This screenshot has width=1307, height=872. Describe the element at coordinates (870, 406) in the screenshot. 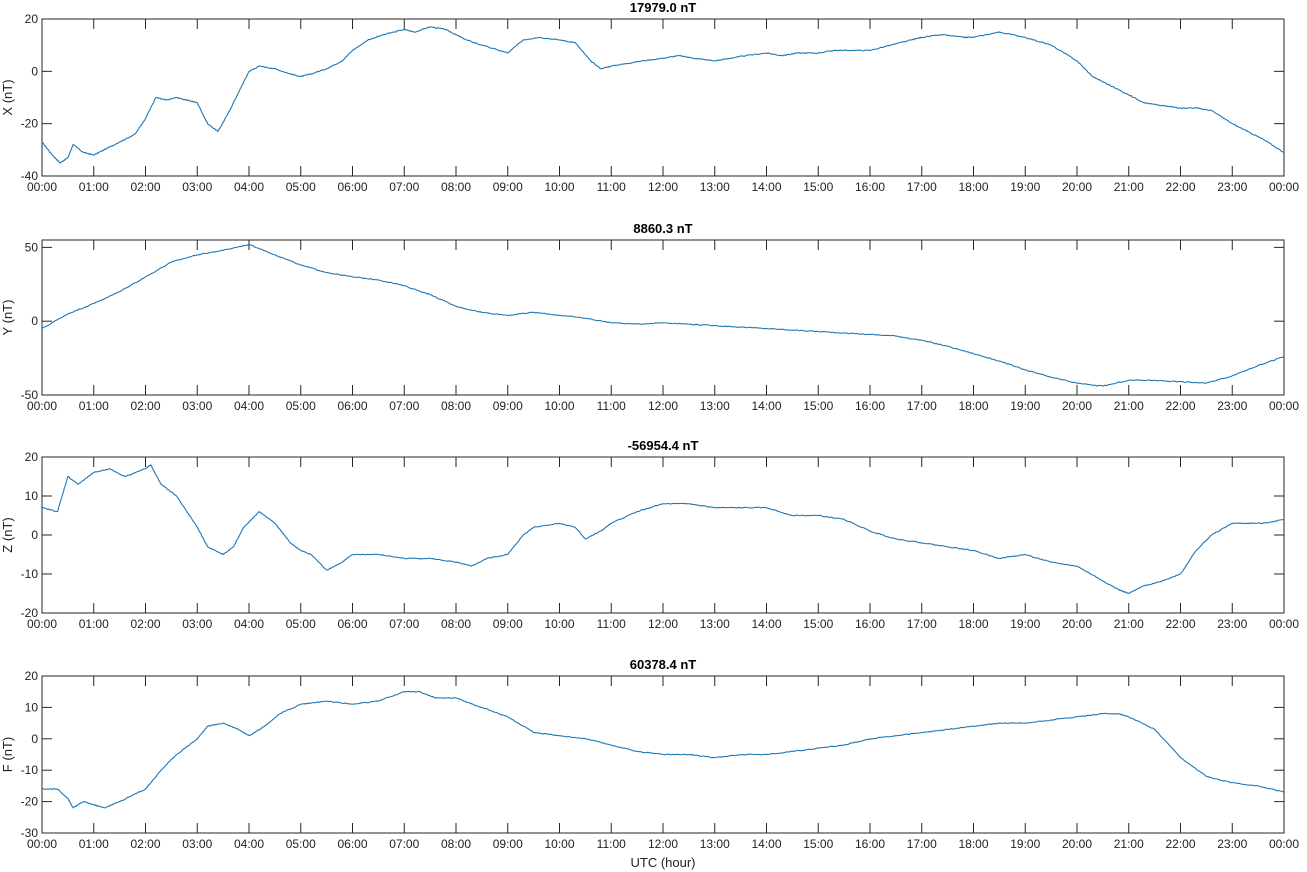

I see `y-xtick-label: 16:00` at that location.